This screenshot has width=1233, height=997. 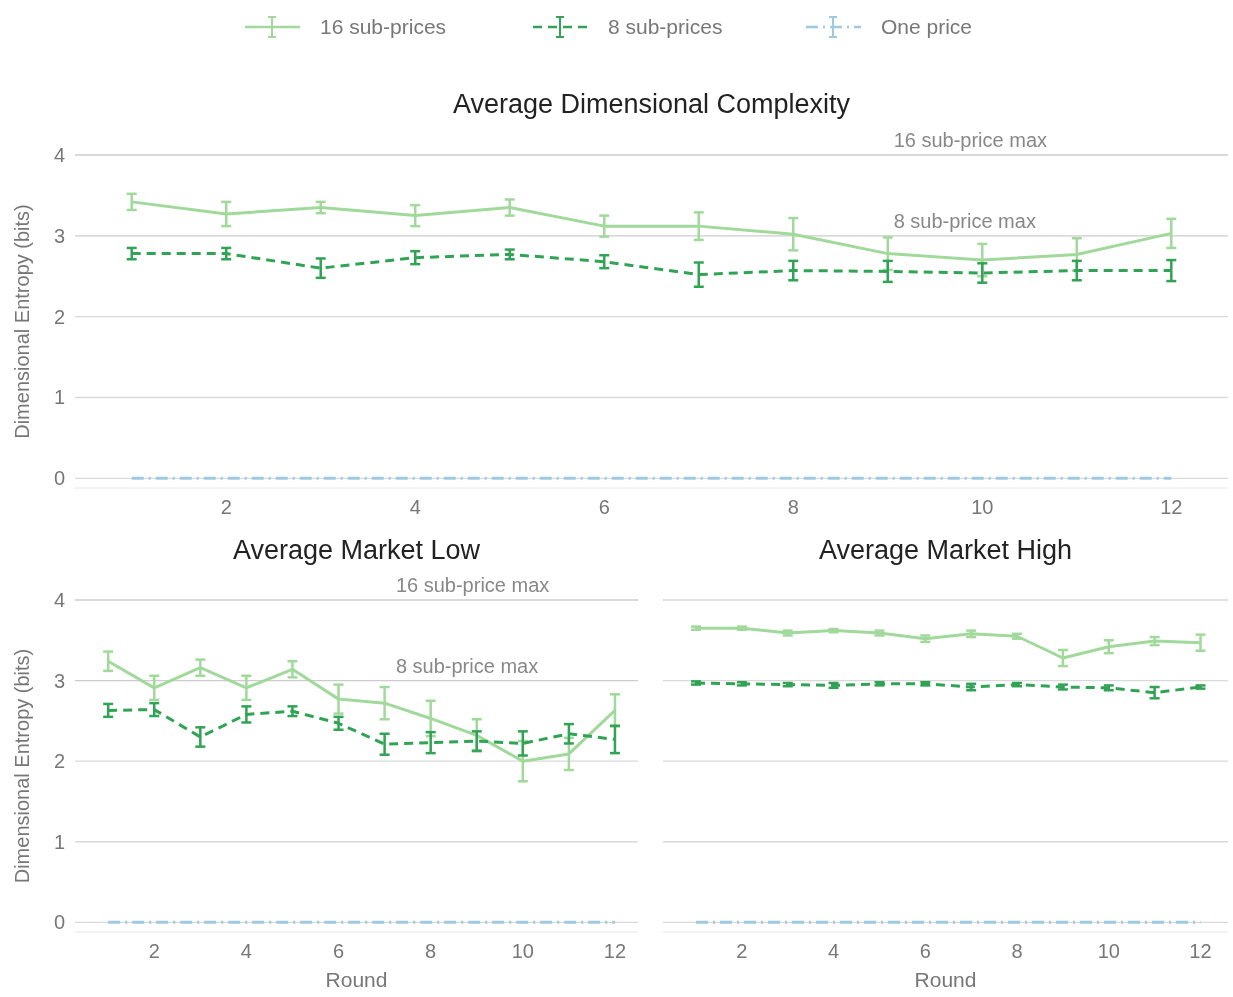 I want to click on legend-label: 16 sub-prices, so click(x=383, y=26).